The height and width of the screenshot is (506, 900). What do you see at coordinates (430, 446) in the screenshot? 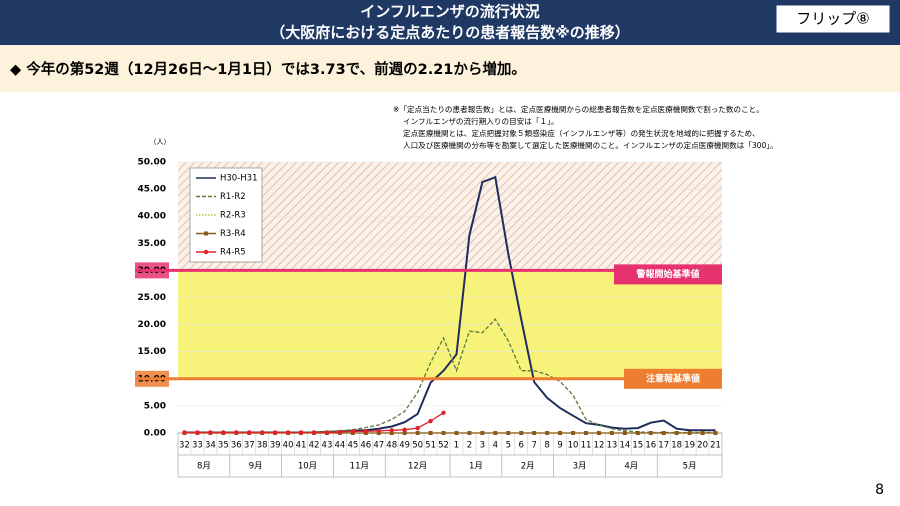
I see `x-tick-label: 51` at bounding box center [430, 446].